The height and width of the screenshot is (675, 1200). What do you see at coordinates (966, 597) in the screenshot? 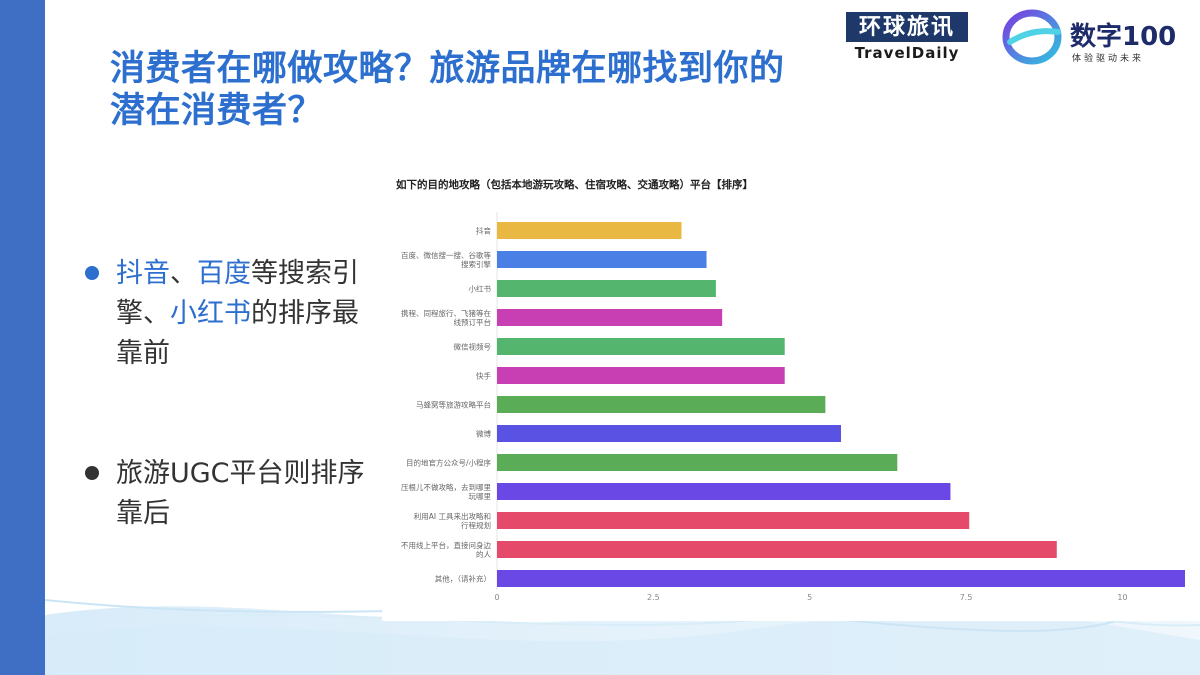
I see `chart-x-tick-label: 7.5` at bounding box center [966, 597].